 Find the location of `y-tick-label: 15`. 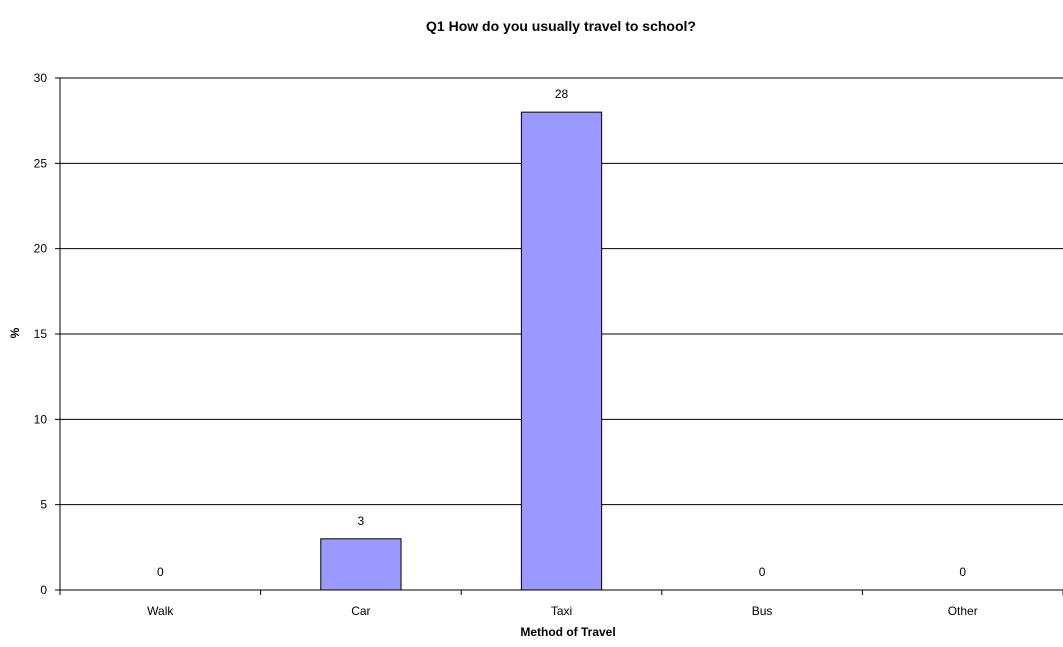

y-tick-label: 15 is located at coordinates (41, 334).